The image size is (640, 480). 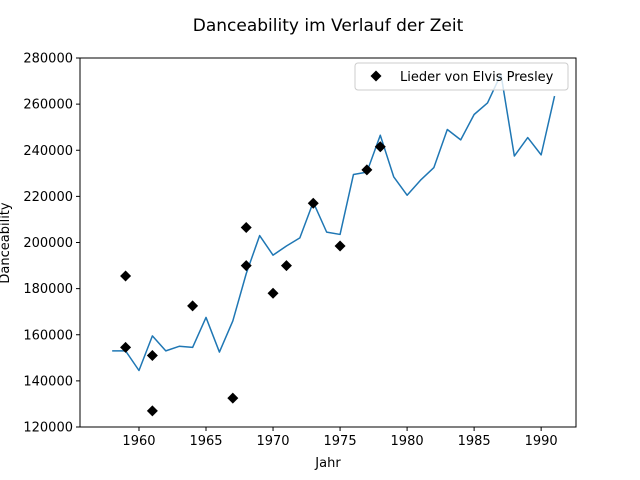 What do you see at coordinates (376, 76) in the screenshot?
I see `legend-marker-diamond` at bounding box center [376, 76].